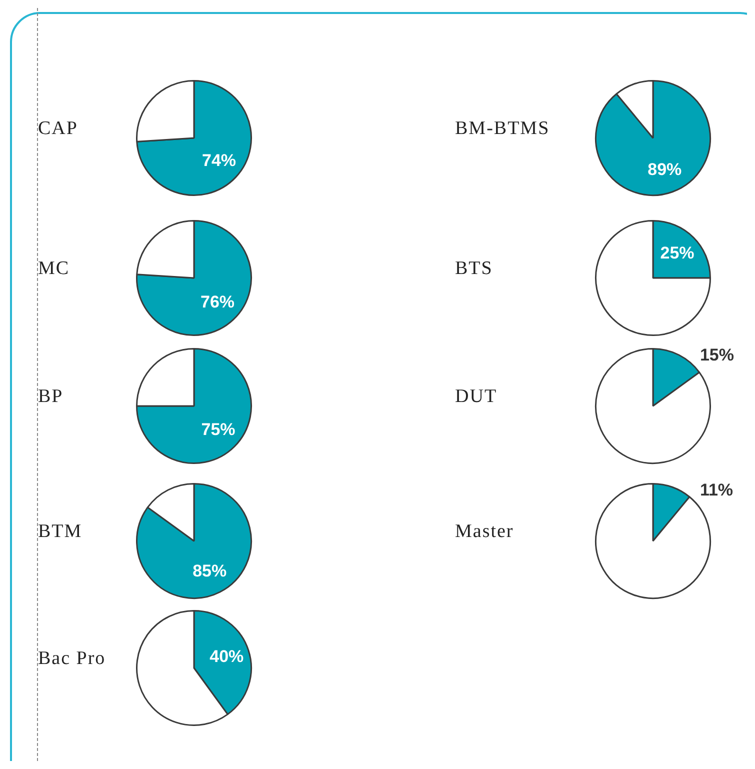  What do you see at coordinates (218, 429) in the screenshot?
I see `data-label: 75%` at bounding box center [218, 429].